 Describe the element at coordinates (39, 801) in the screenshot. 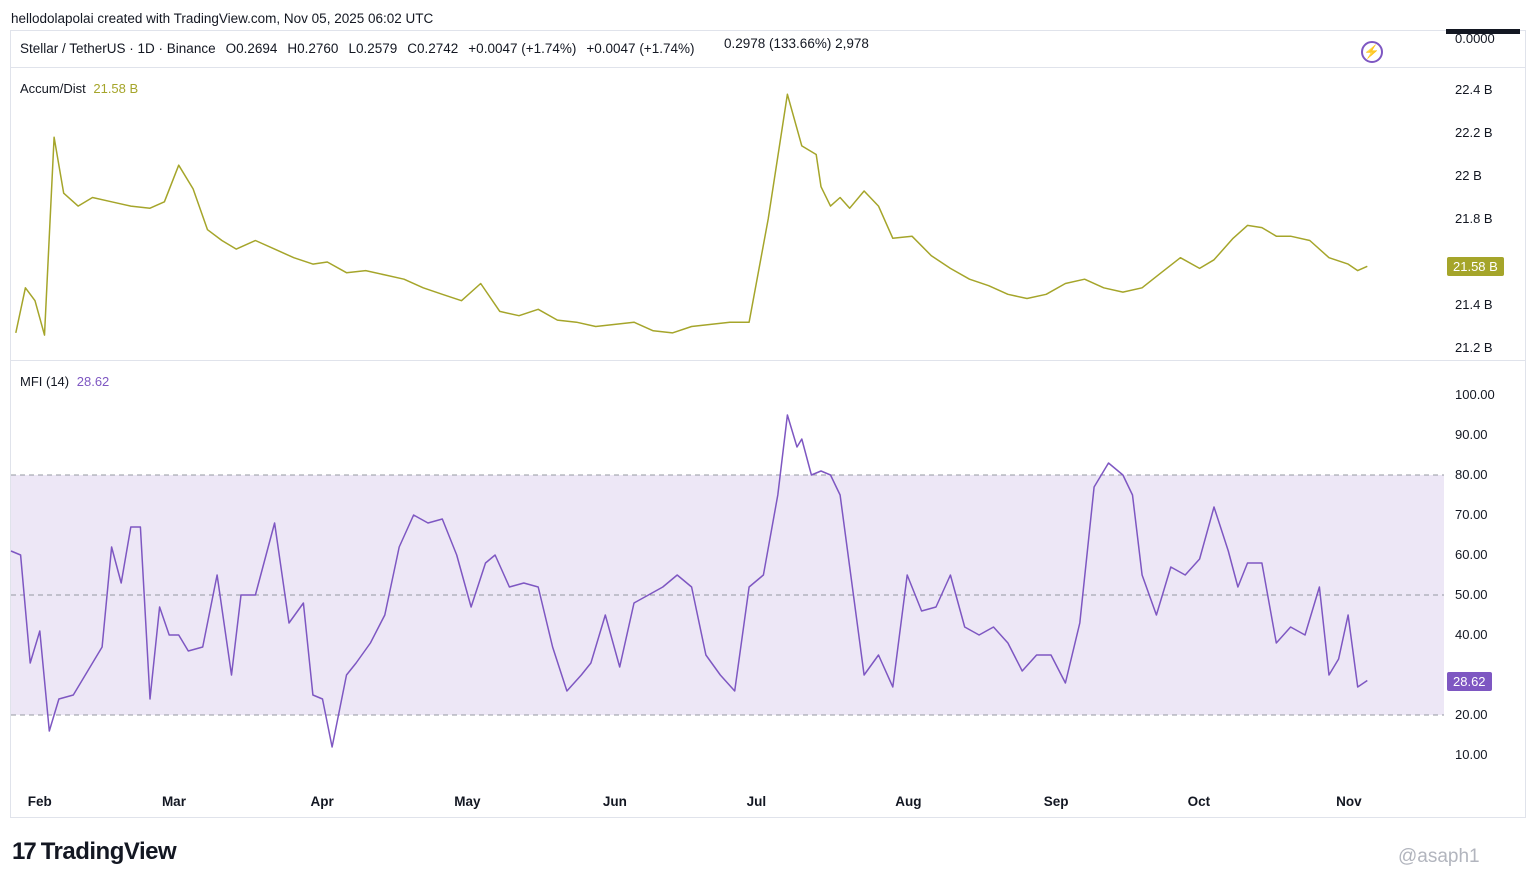

I see `time-axis-month-label: Feb` at that location.